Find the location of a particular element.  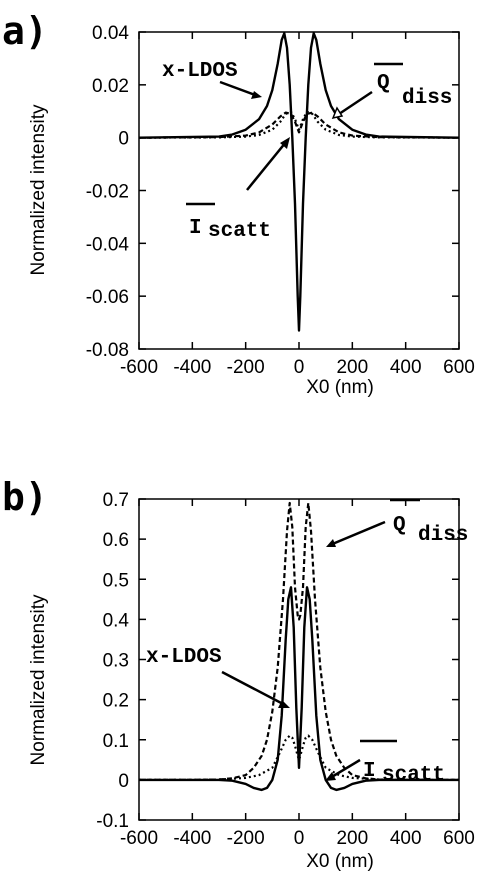

y-axis-title-a: Normalized intensity is located at coordinates (38, 190).